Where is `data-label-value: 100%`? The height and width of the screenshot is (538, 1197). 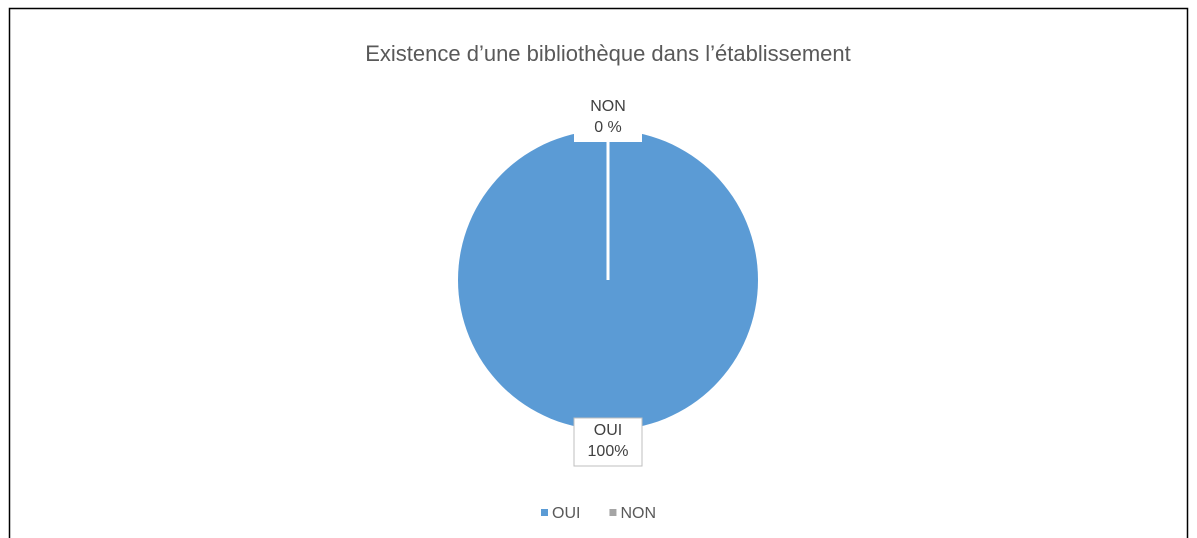 data-label-value: 100% is located at coordinates (608, 451).